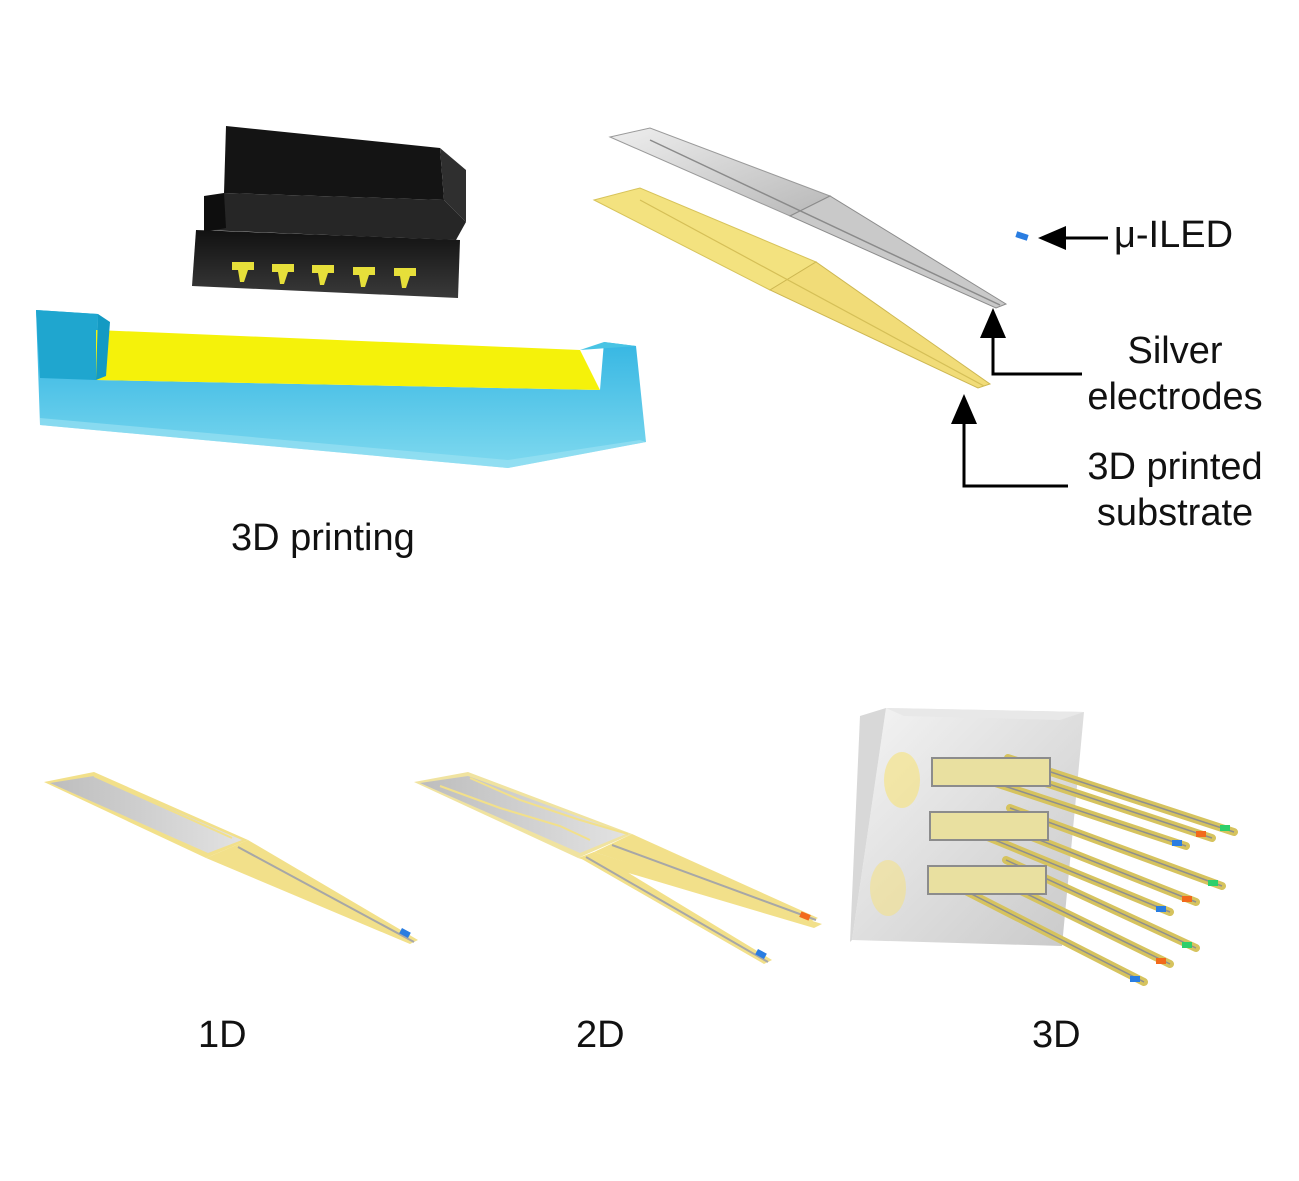 Image resolution: width=1299 pixels, height=1181 pixels. I want to click on label-substrate-line2: substrate, so click(1175, 513).